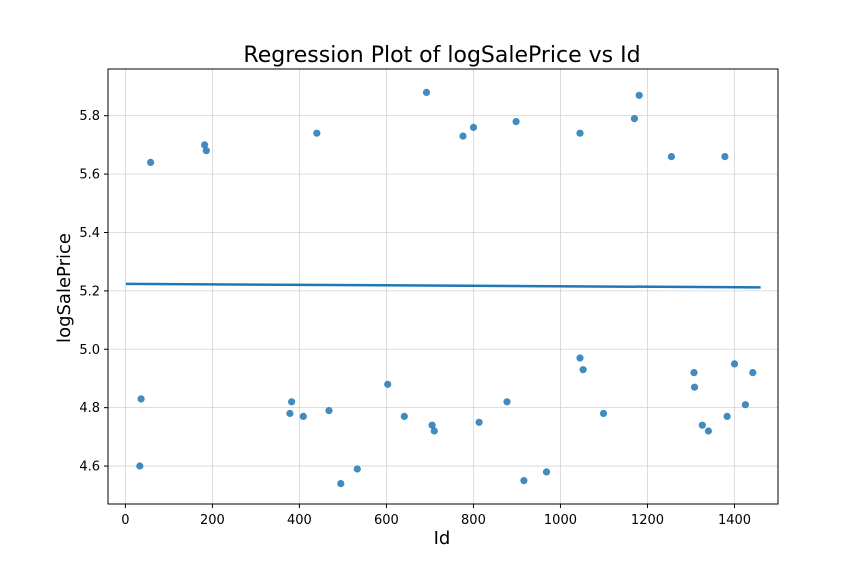 The width and height of the screenshot is (864, 576). I want to click on x-tick-label: 0, so click(125, 520).